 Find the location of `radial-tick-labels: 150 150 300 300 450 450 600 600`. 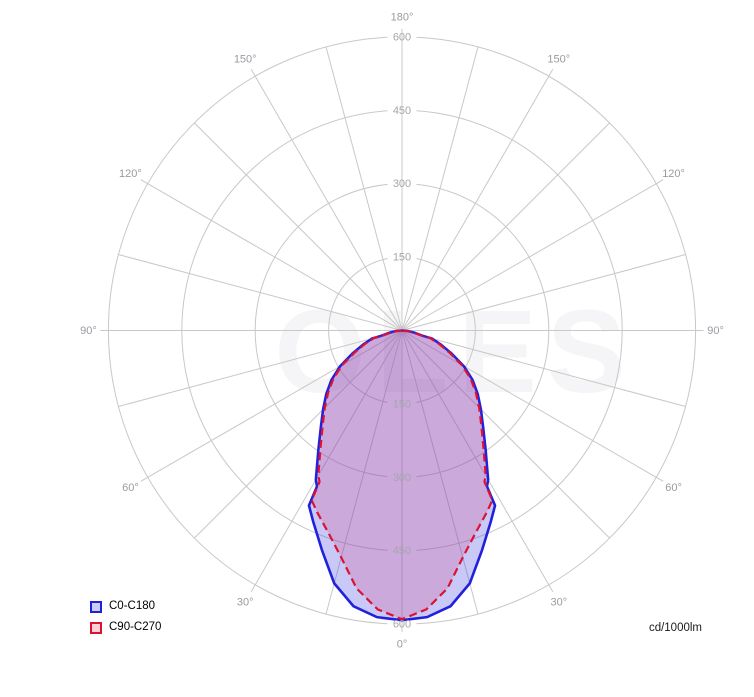

radial-tick-labels: 150 150 300 300 450 450 600 600 is located at coordinates (402, 330).